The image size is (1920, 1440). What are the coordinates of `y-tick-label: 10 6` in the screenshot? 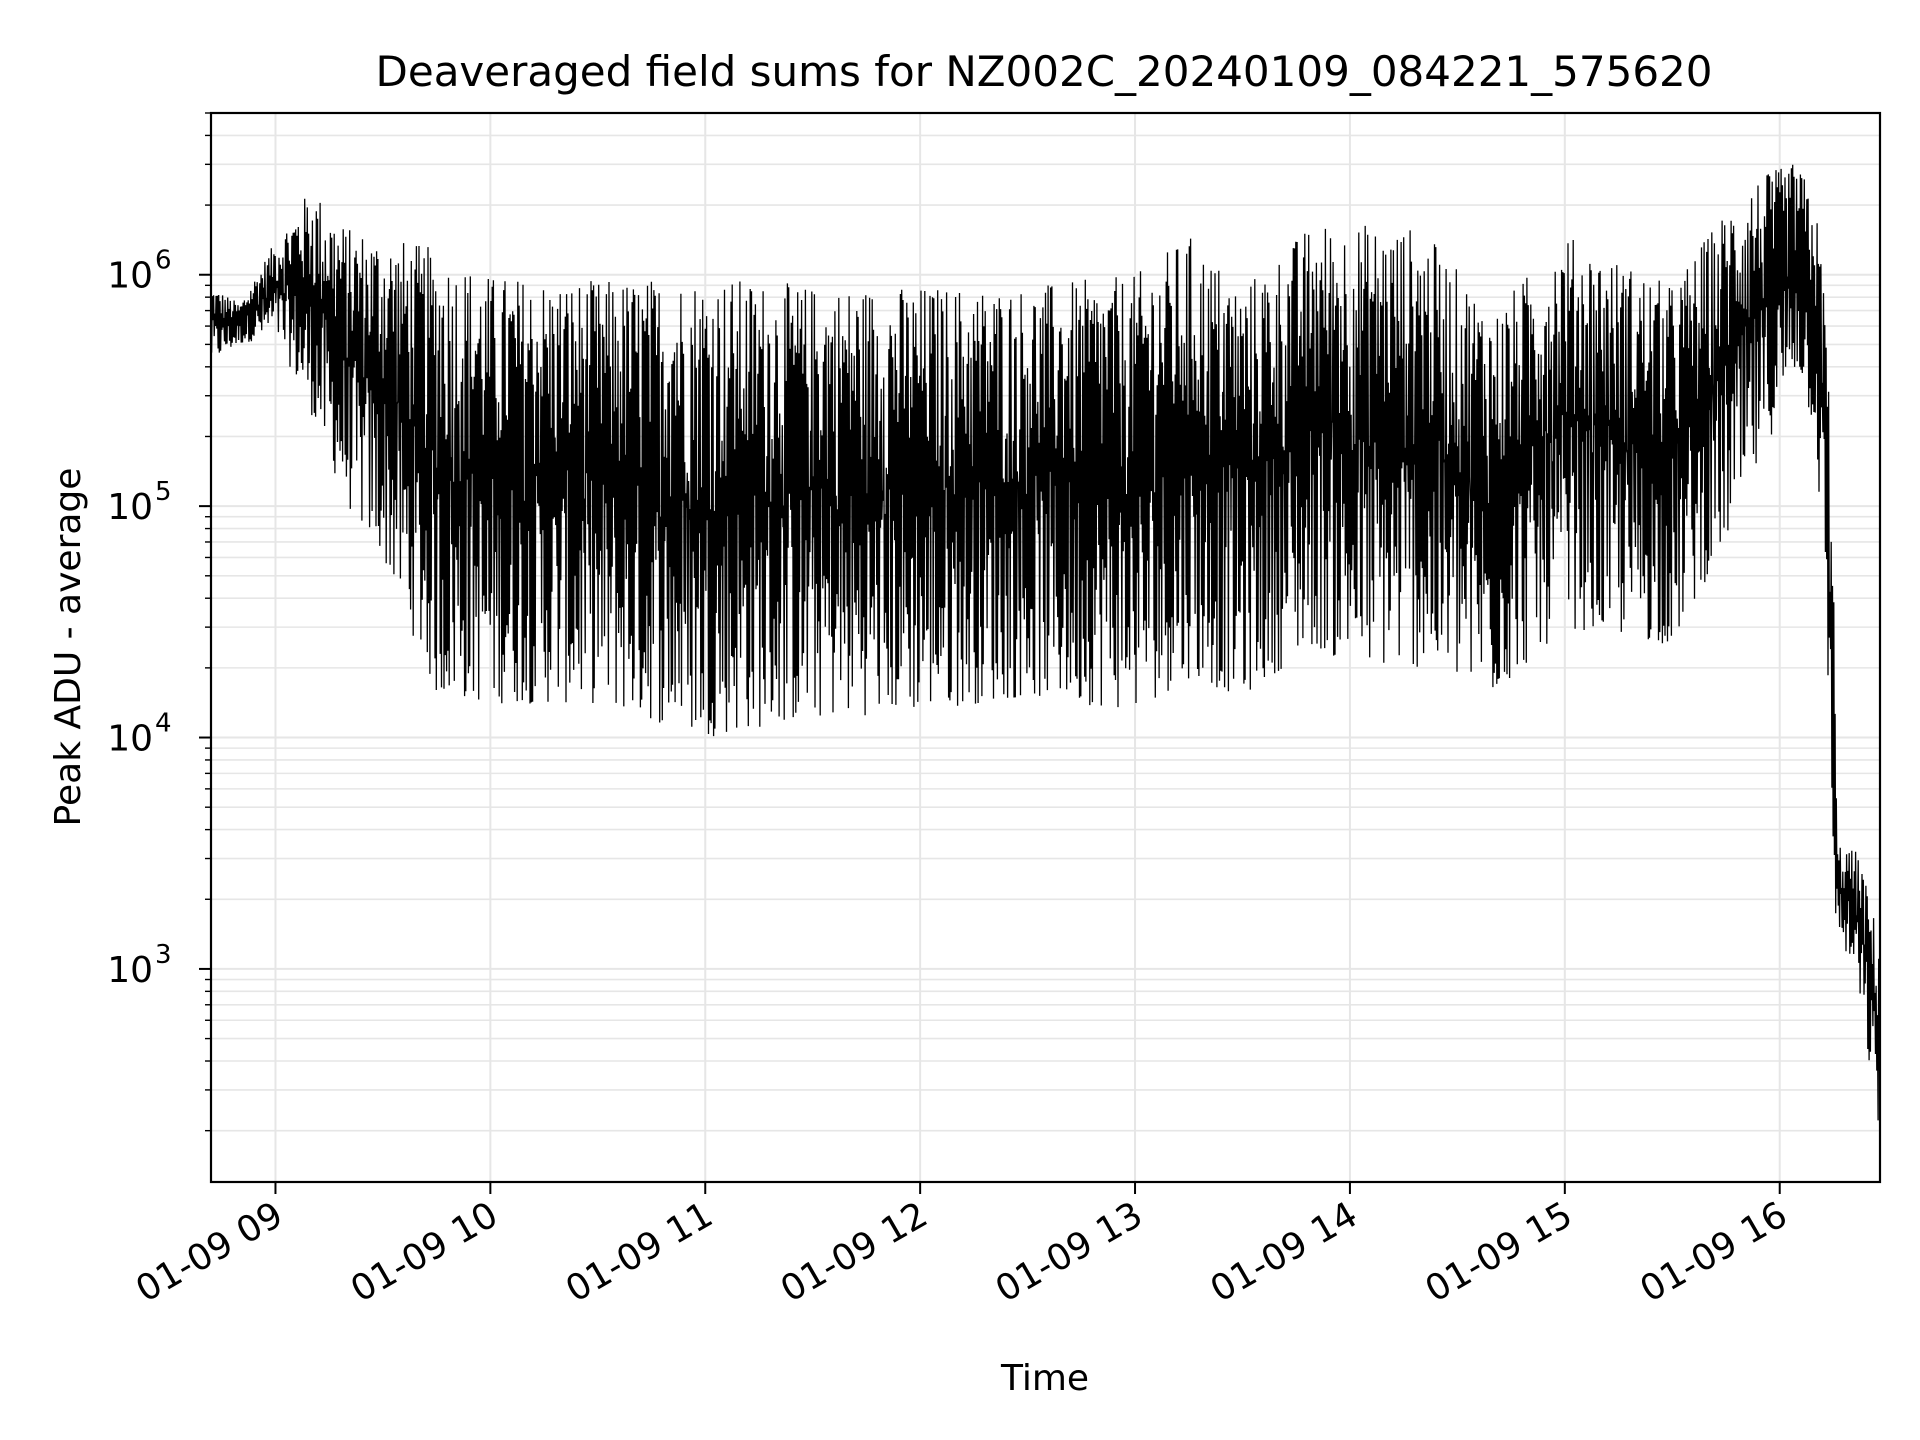 It's located at (139, 271).